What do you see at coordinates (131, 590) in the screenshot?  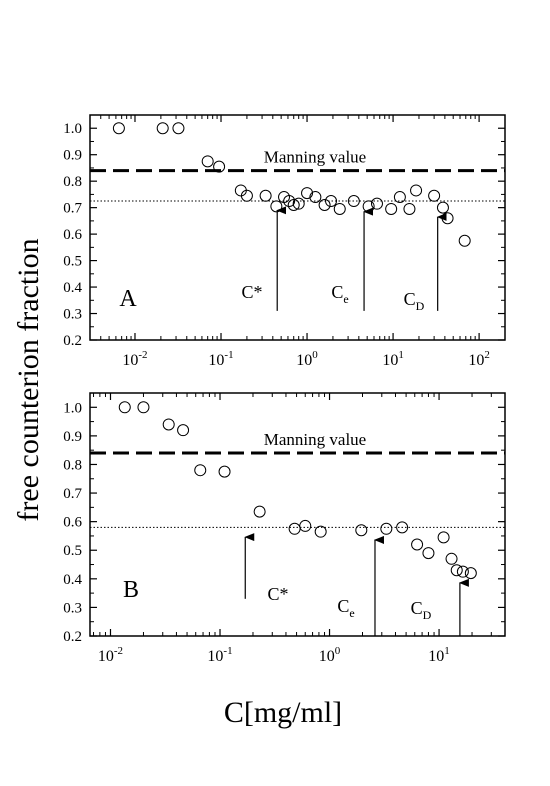 I see `panel-letter: B` at bounding box center [131, 590].